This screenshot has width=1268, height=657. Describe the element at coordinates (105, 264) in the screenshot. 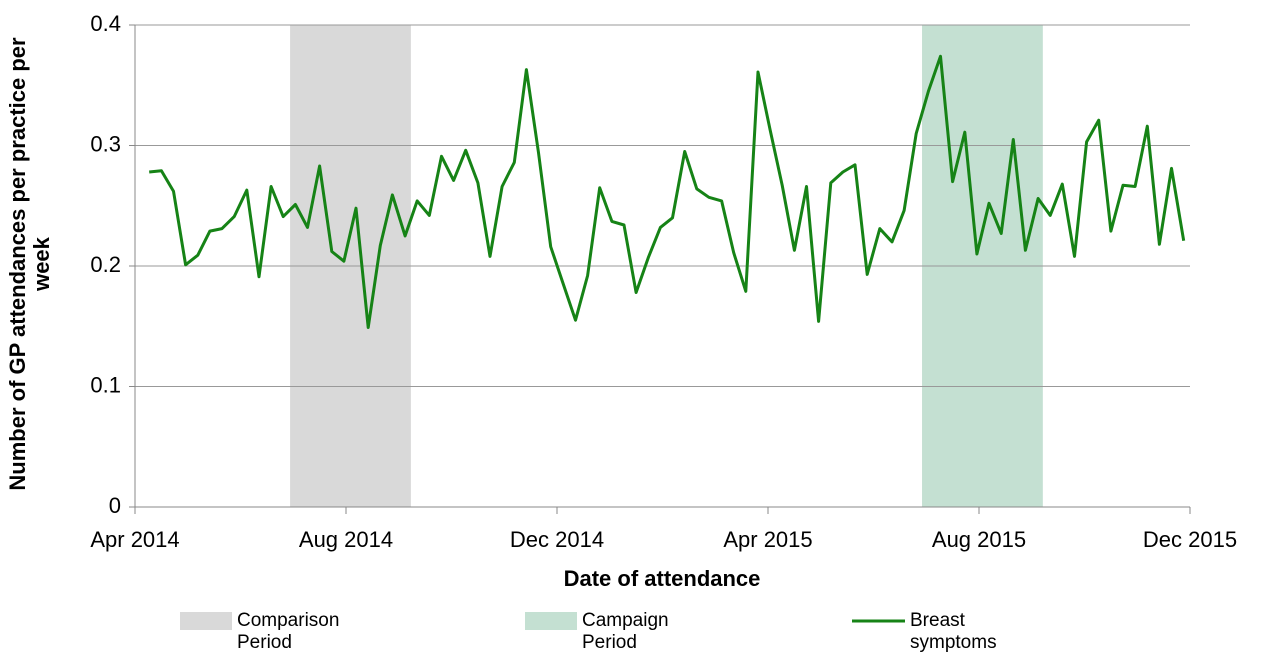

I see `y-tick-label: 0.2` at that location.